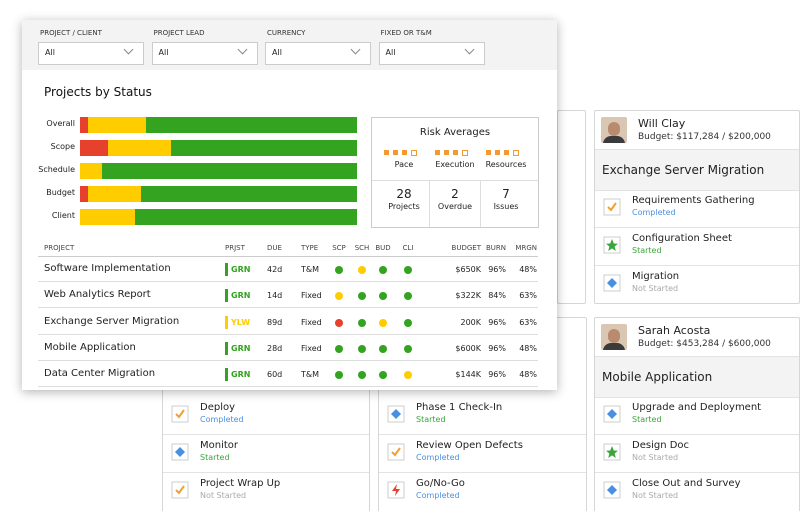  What do you see at coordinates (468, 296) in the screenshot?
I see `budget: $322K` at bounding box center [468, 296].